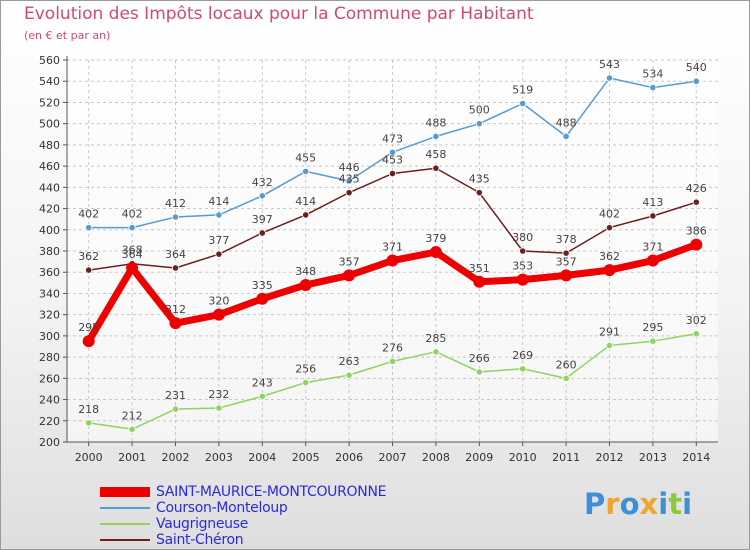  What do you see at coordinates (132, 457) in the screenshot?
I see `x-tick-label: 2001` at bounding box center [132, 457].